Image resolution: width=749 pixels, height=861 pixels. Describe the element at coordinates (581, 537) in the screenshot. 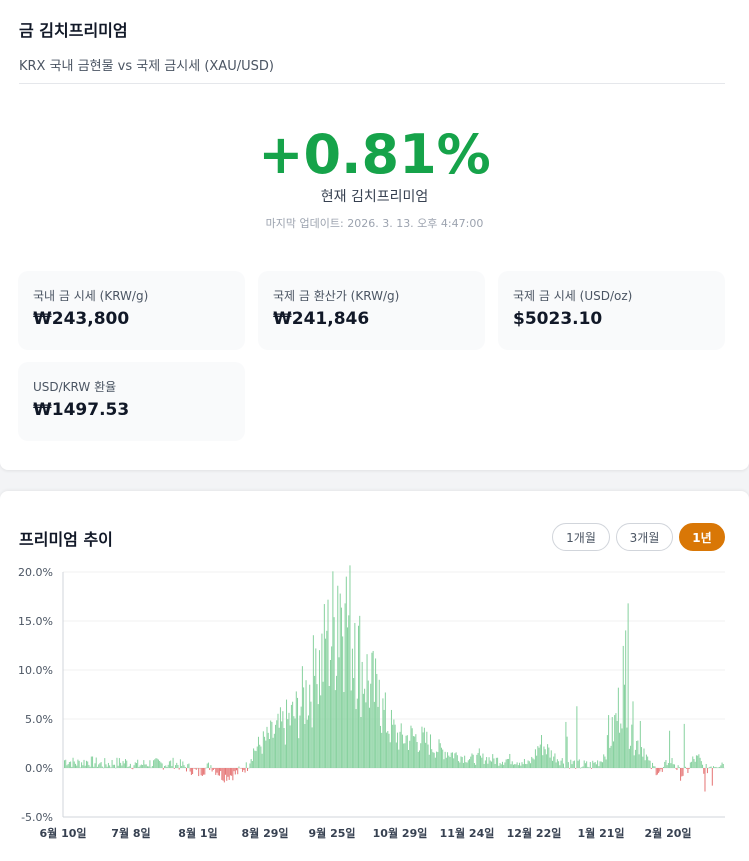

I see `range-1m-button: 1개월` at that location.